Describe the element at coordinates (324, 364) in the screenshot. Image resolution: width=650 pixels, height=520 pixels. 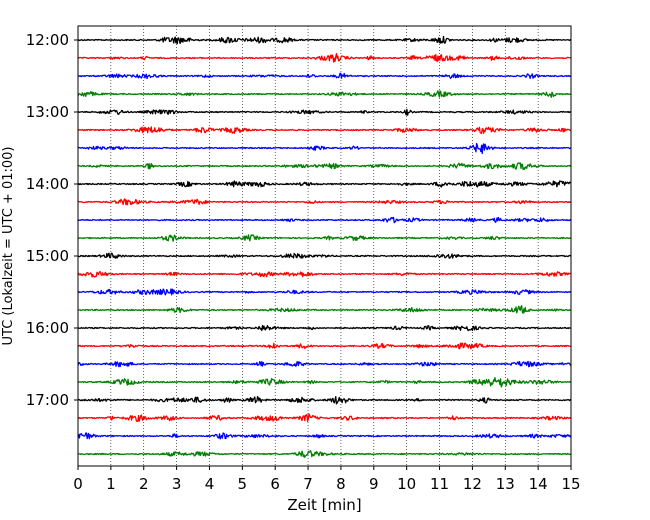
I see `trace-16:30` at that location.